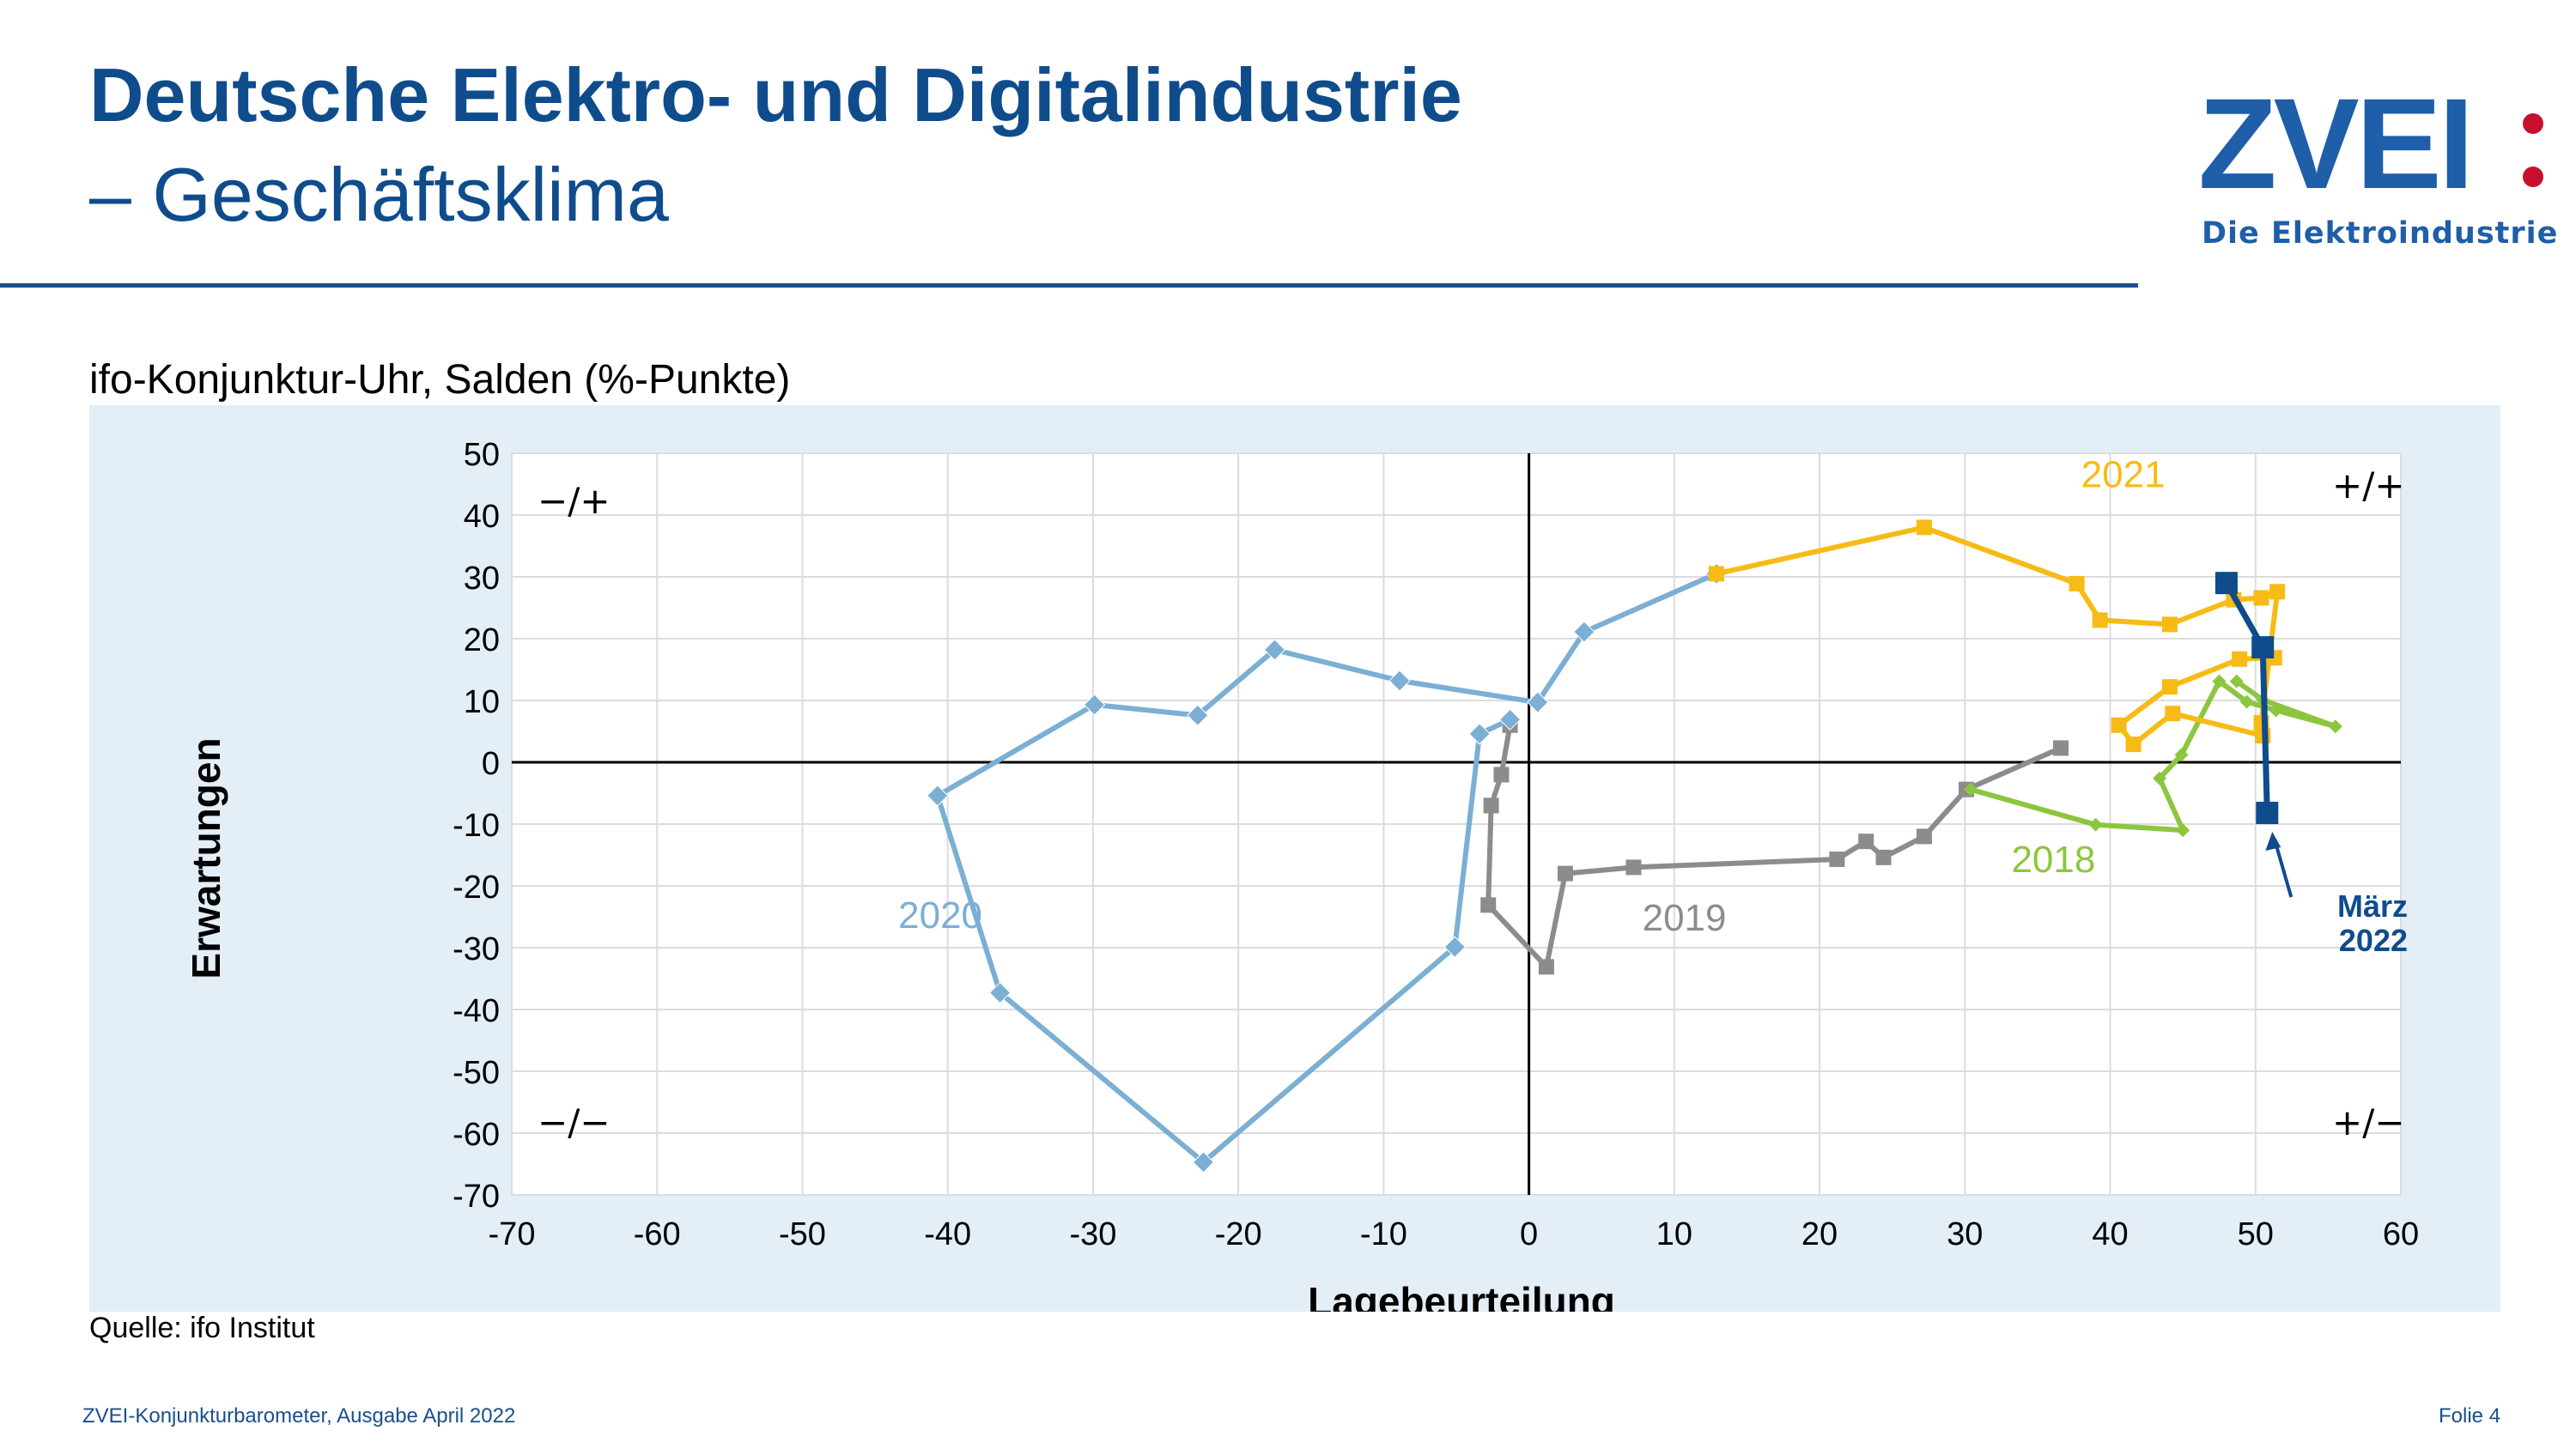 The height and width of the screenshot is (1449, 2576). I want to click on series-label-2021: 2021, so click(2123, 475).